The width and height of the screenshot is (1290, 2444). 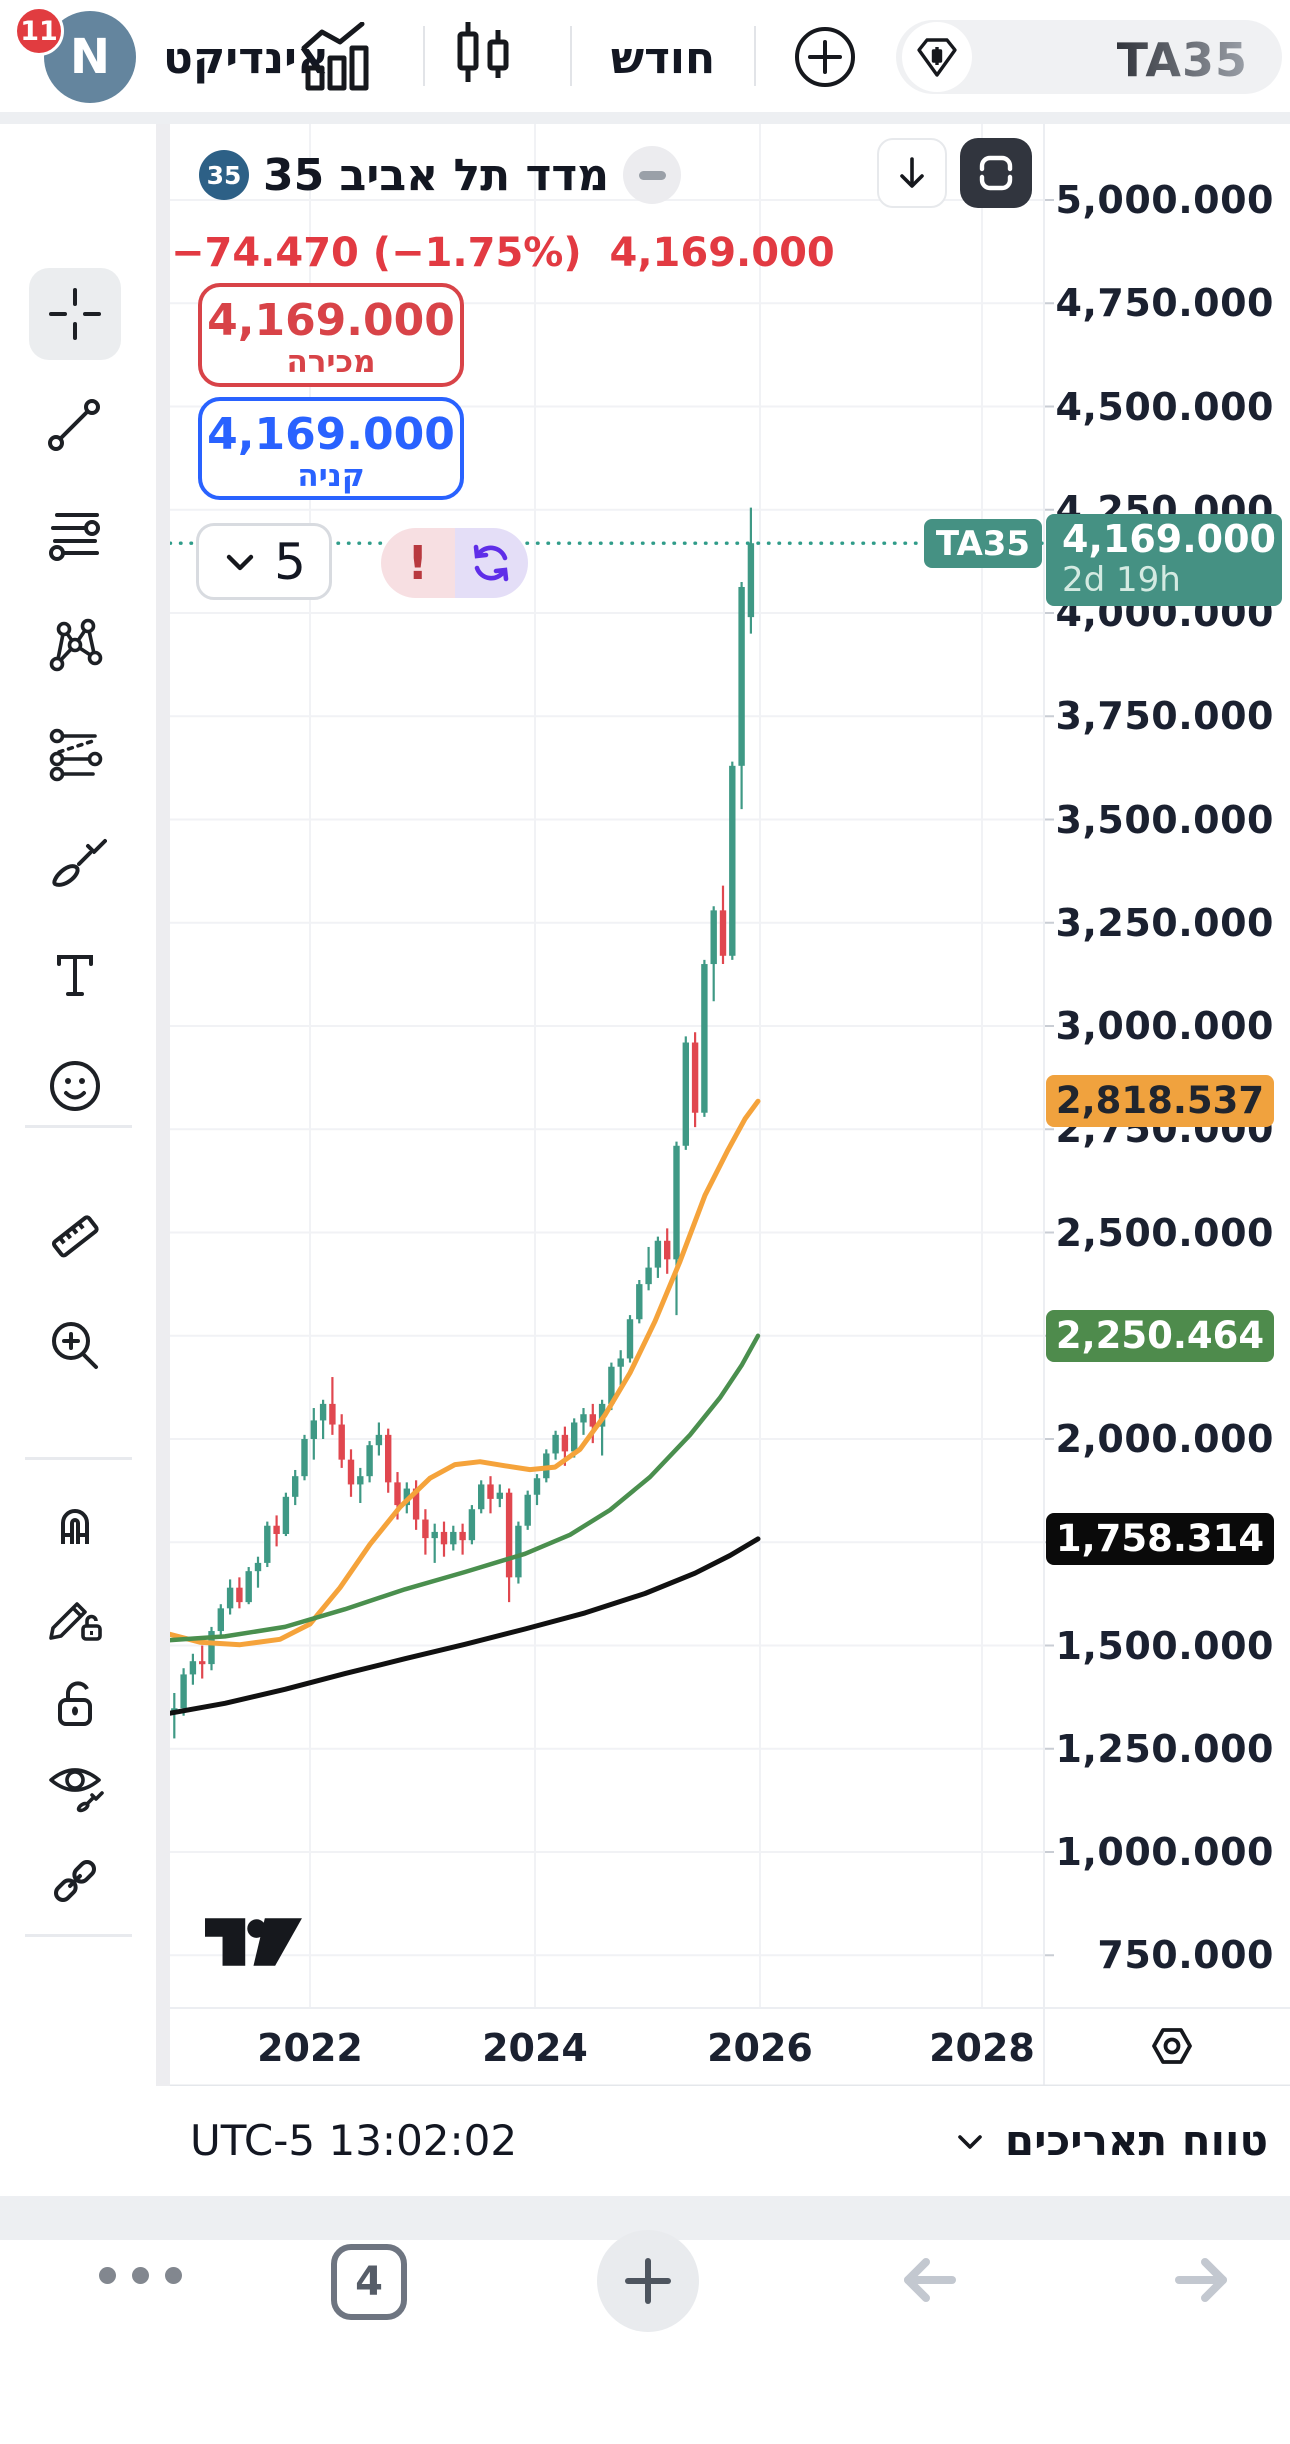 I want to click on current-price-tag: 4,169.000 2d 19h, so click(x=1164, y=560).